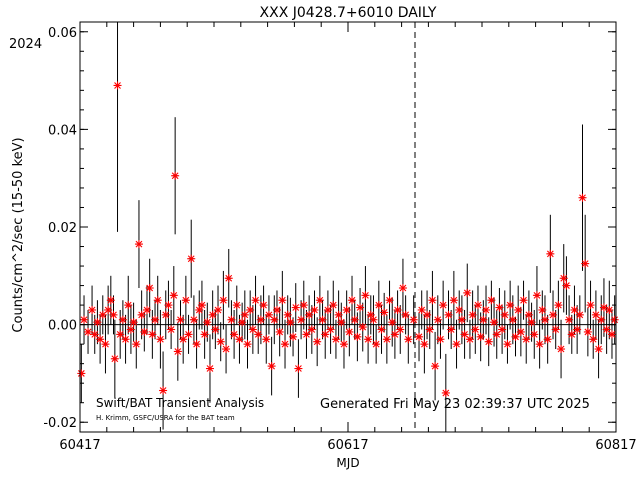 This screenshot has height=480, width=640. What do you see at coordinates (62, 33) in the screenshot?
I see `y-tick-label: 0.06` at bounding box center [62, 33].